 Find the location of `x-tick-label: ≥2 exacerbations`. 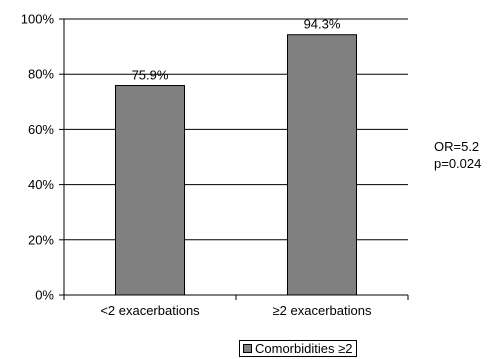

x-tick-label: ≥2 exacerbations is located at coordinates (322, 310).